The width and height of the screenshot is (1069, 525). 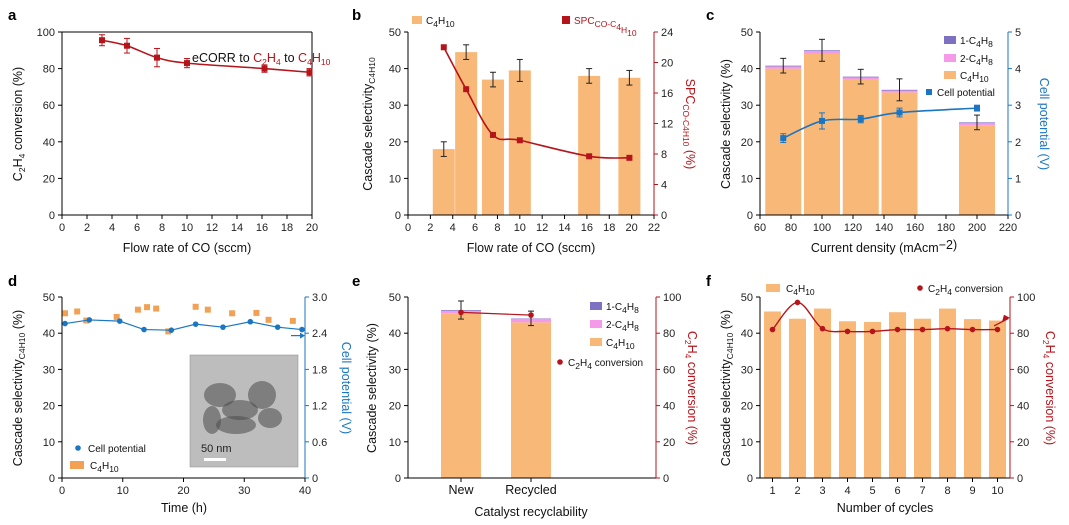 I want to click on legend-swatch-spc, so click(x=566, y=20).